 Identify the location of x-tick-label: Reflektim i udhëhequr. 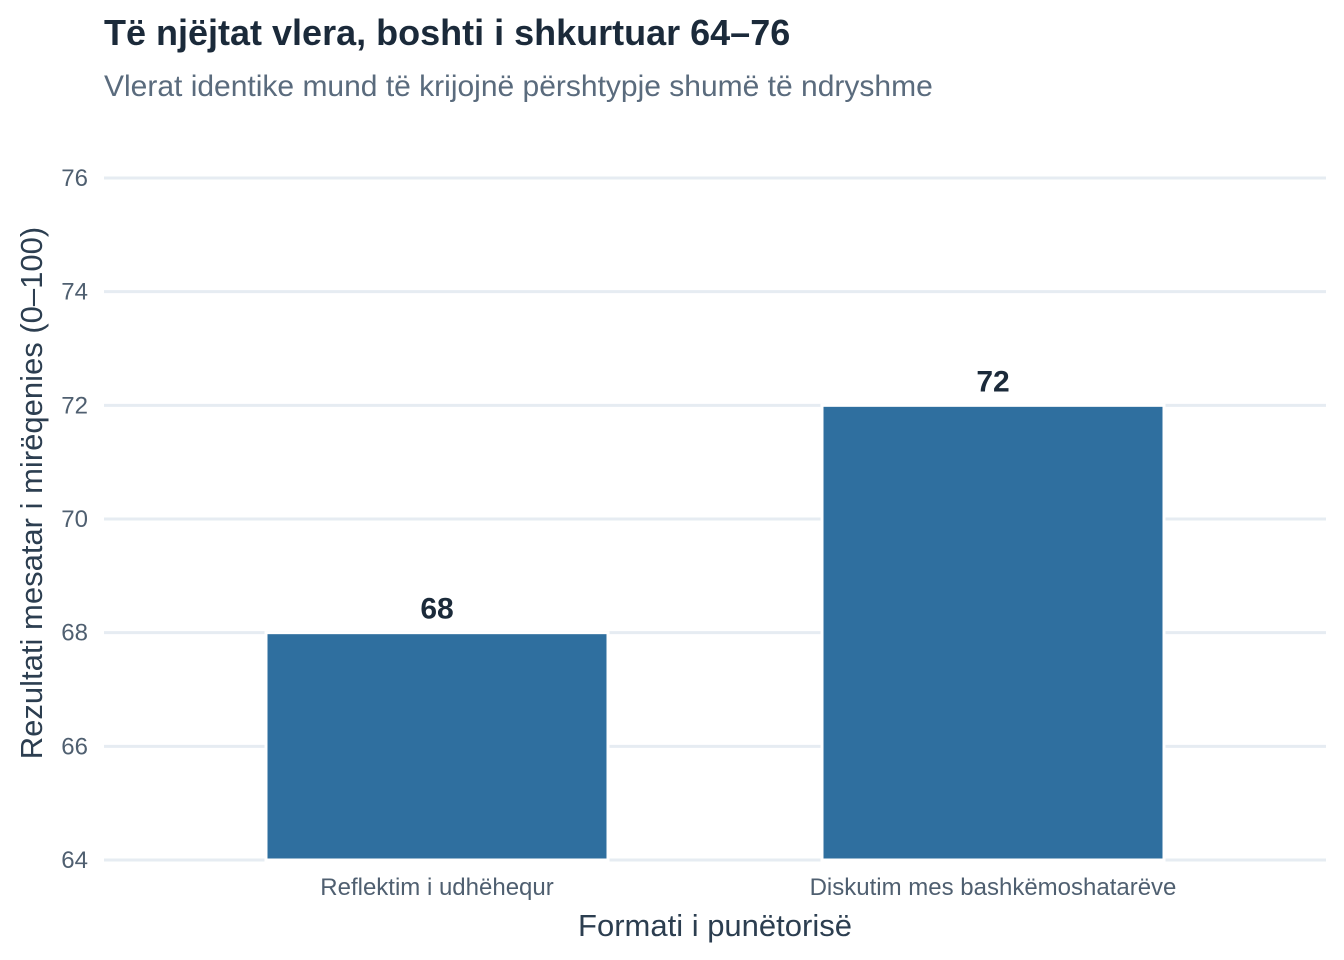
(436, 887).